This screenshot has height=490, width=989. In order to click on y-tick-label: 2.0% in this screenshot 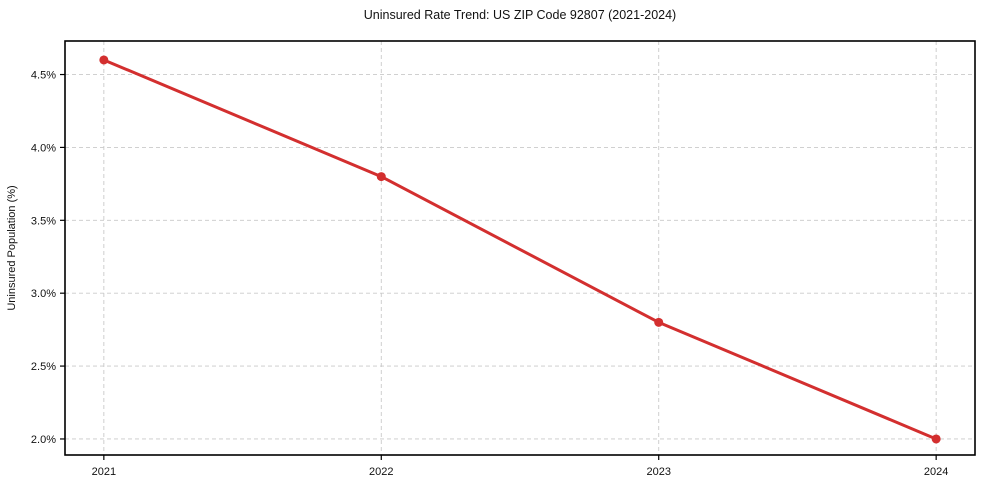, I will do `click(43, 440)`.